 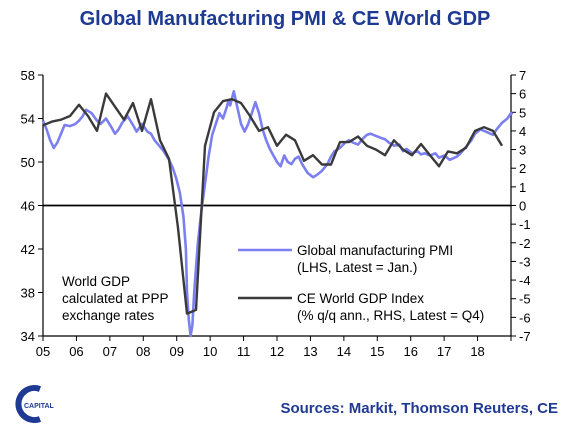 I want to click on right-tick-label: 2, so click(x=522, y=168).